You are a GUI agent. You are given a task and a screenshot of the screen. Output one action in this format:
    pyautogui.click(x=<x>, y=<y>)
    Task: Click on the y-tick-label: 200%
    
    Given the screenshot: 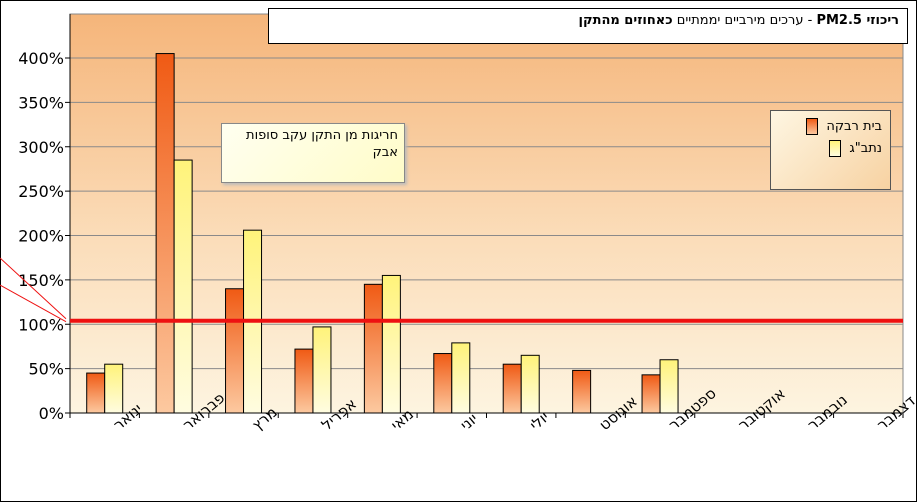 What is the action you would take?
    pyautogui.click(x=41, y=236)
    